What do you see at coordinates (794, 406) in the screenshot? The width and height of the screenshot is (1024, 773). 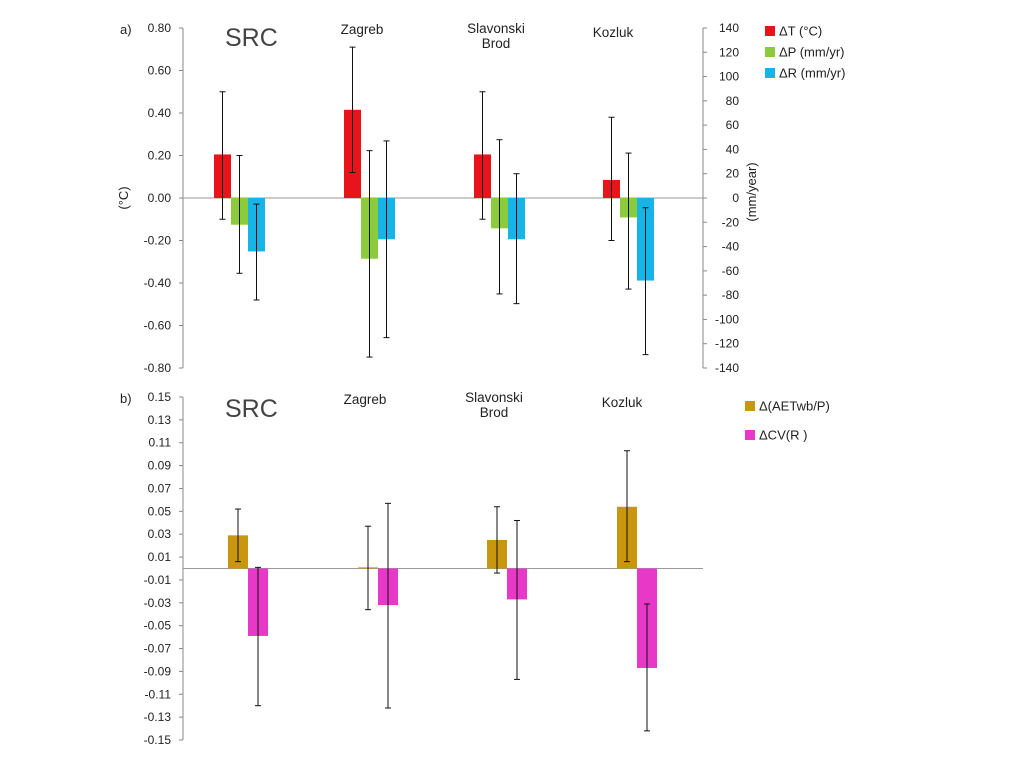 I see `legend-label: Δ(AETwb/P)` at bounding box center [794, 406].